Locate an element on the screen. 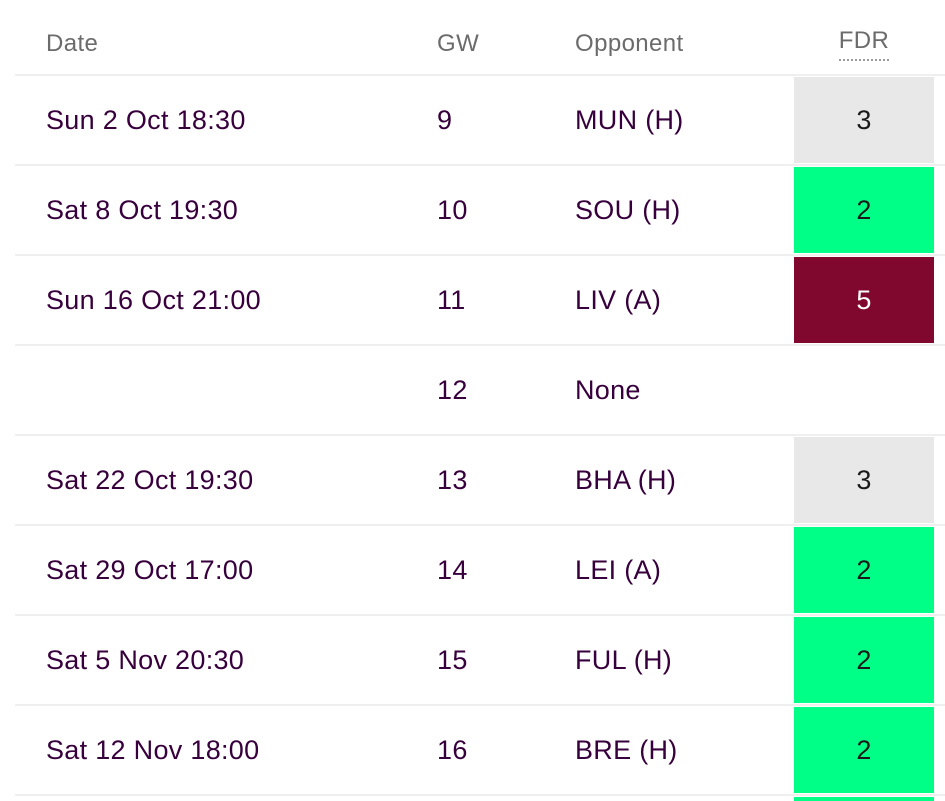 This screenshot has height=801, width=945. fixture-row: Sat 12 Nov 18:00 16 BRE (H) 2 is located at coordinates (480, 751).